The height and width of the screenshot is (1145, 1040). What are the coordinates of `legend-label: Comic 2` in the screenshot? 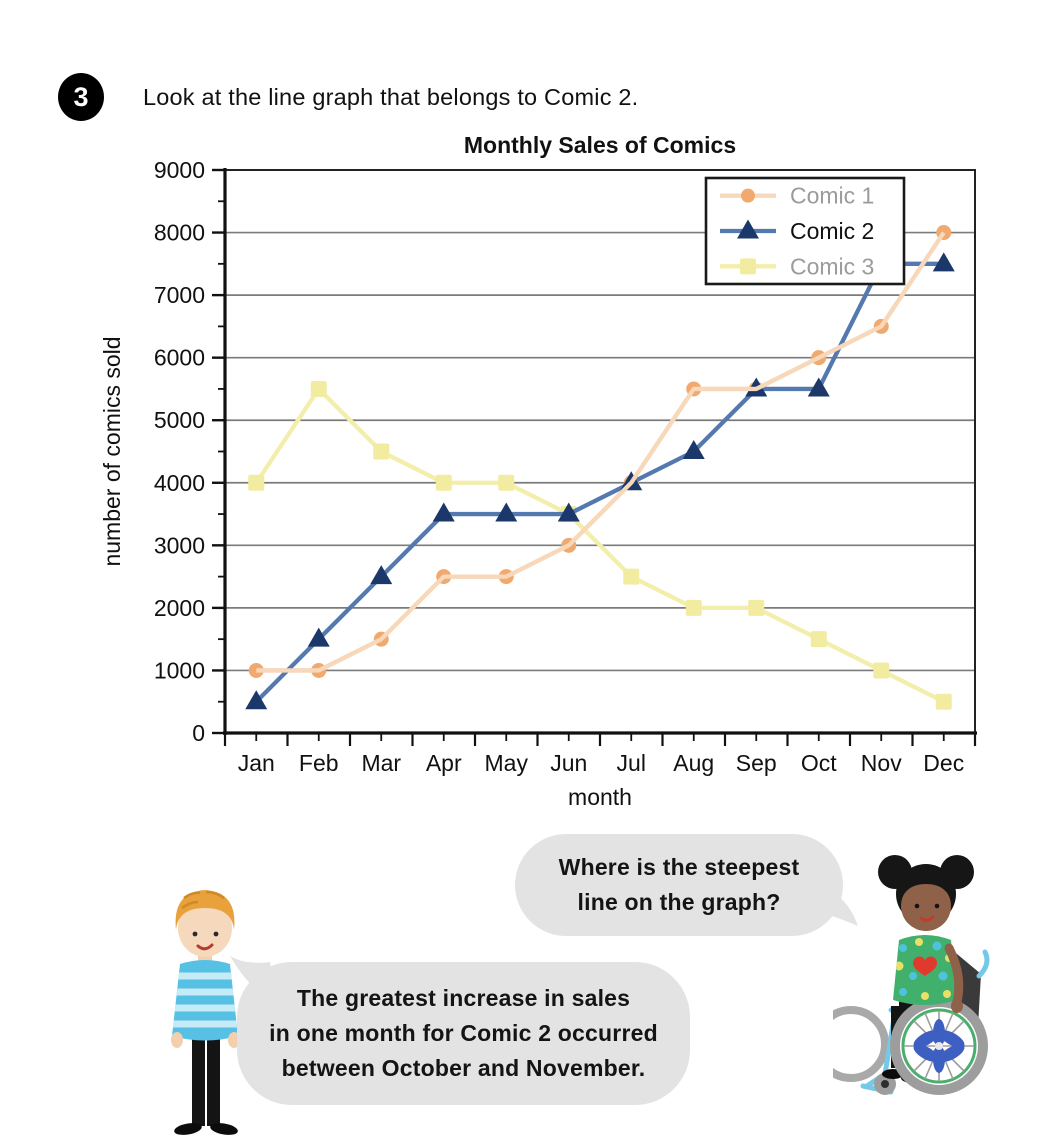 It's located at (832, 231).